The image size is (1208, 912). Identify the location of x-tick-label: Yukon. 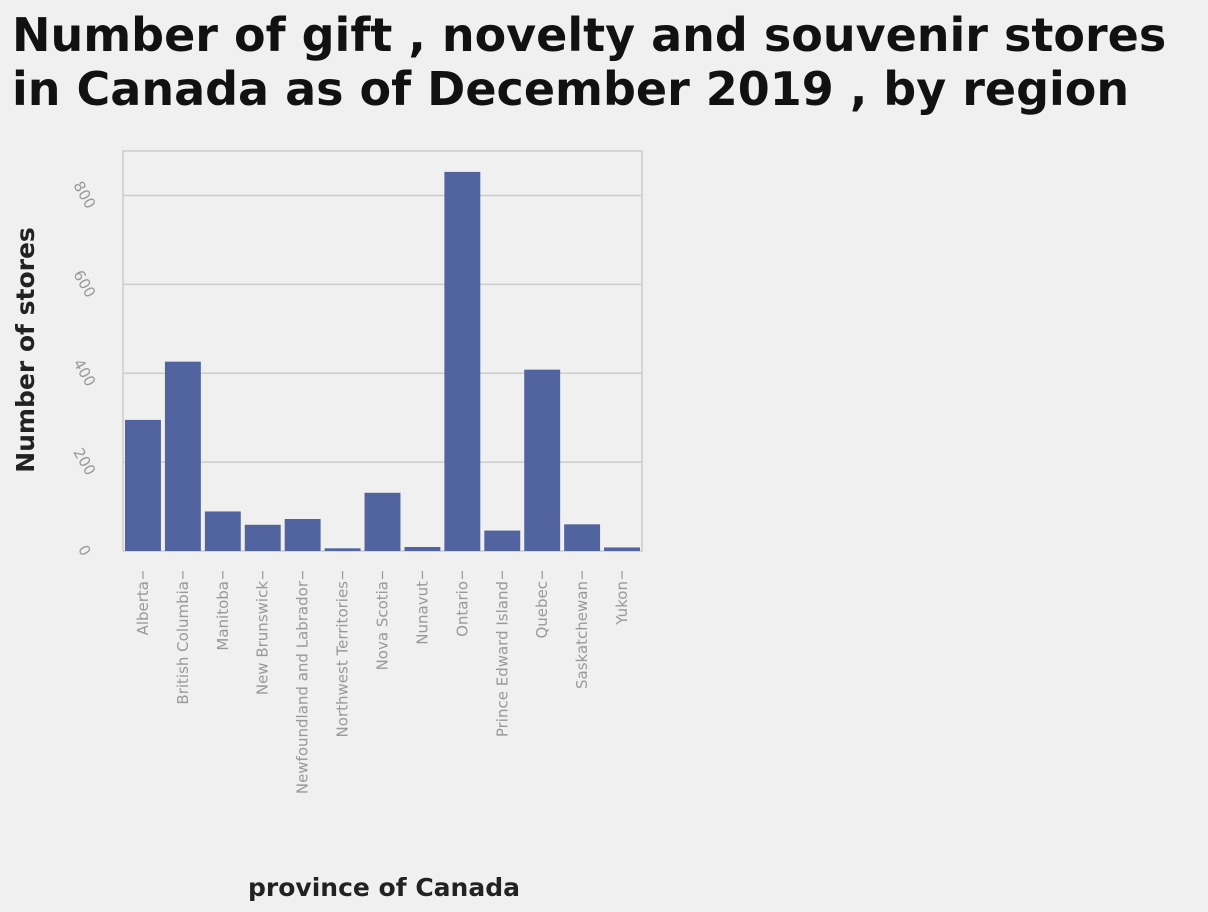
(622, 603).